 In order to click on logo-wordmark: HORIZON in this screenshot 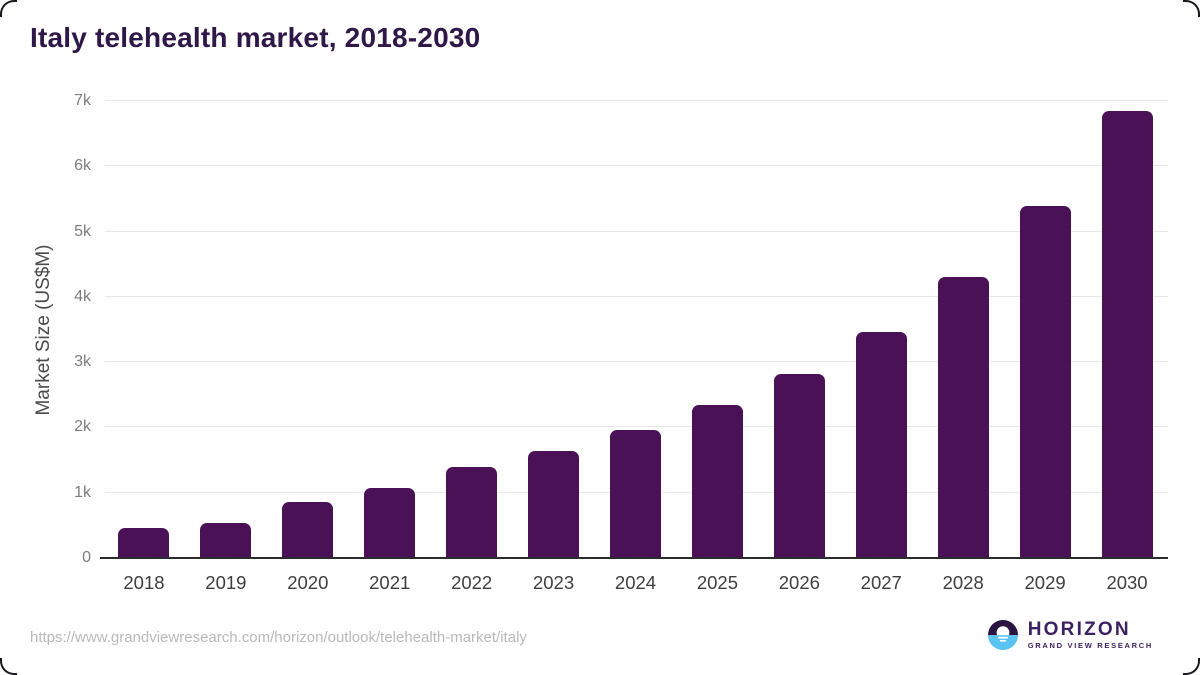, I will do `click(1079, 630)`.